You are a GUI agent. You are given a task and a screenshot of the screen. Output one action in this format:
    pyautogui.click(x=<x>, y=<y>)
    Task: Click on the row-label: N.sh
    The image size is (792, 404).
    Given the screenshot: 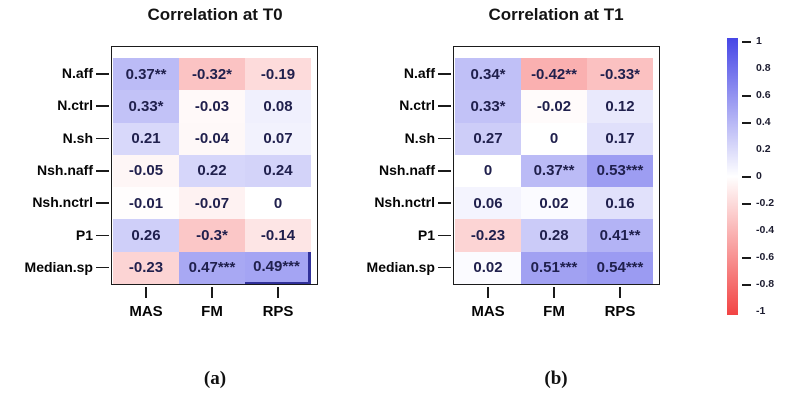 What is the action you would take?
    pyautogui.click(x=77, y=137)
    